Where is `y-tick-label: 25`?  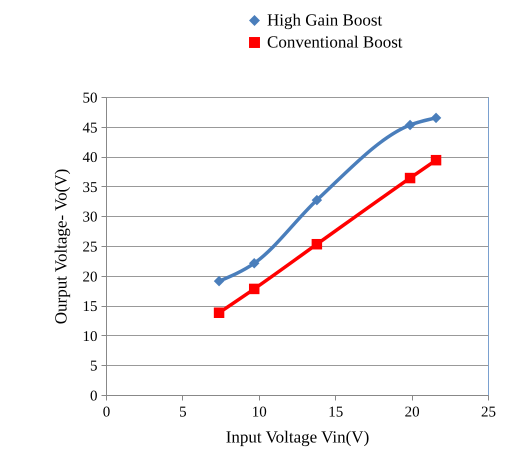
y-tick-label: 25 is located at coordinates (90, 248).